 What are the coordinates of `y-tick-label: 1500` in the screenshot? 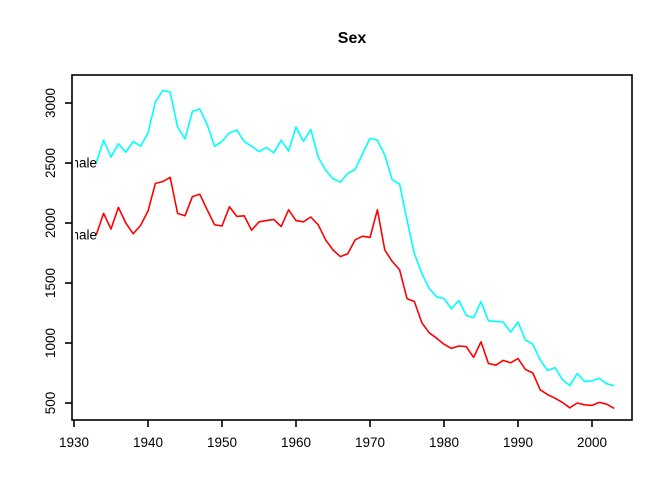 It's located at (50, 283).